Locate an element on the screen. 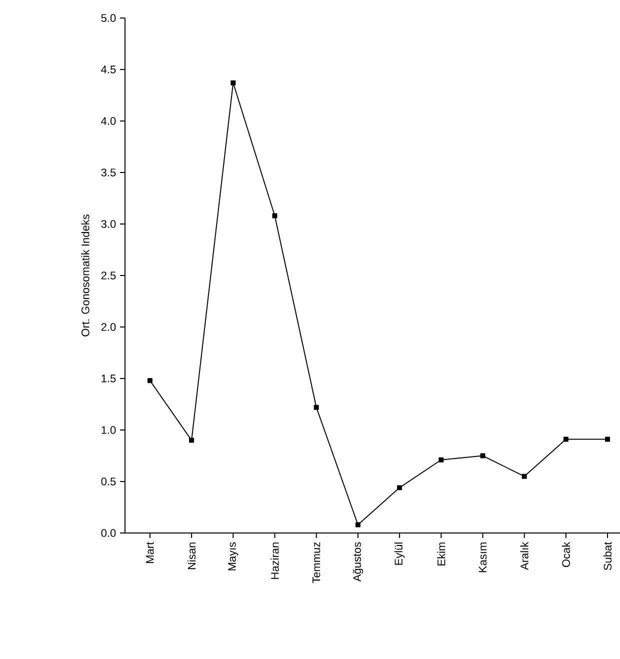 The width and height of the screenshot is (620, 659). x-tick-label: Kasım is located at coordinates (482, 557).